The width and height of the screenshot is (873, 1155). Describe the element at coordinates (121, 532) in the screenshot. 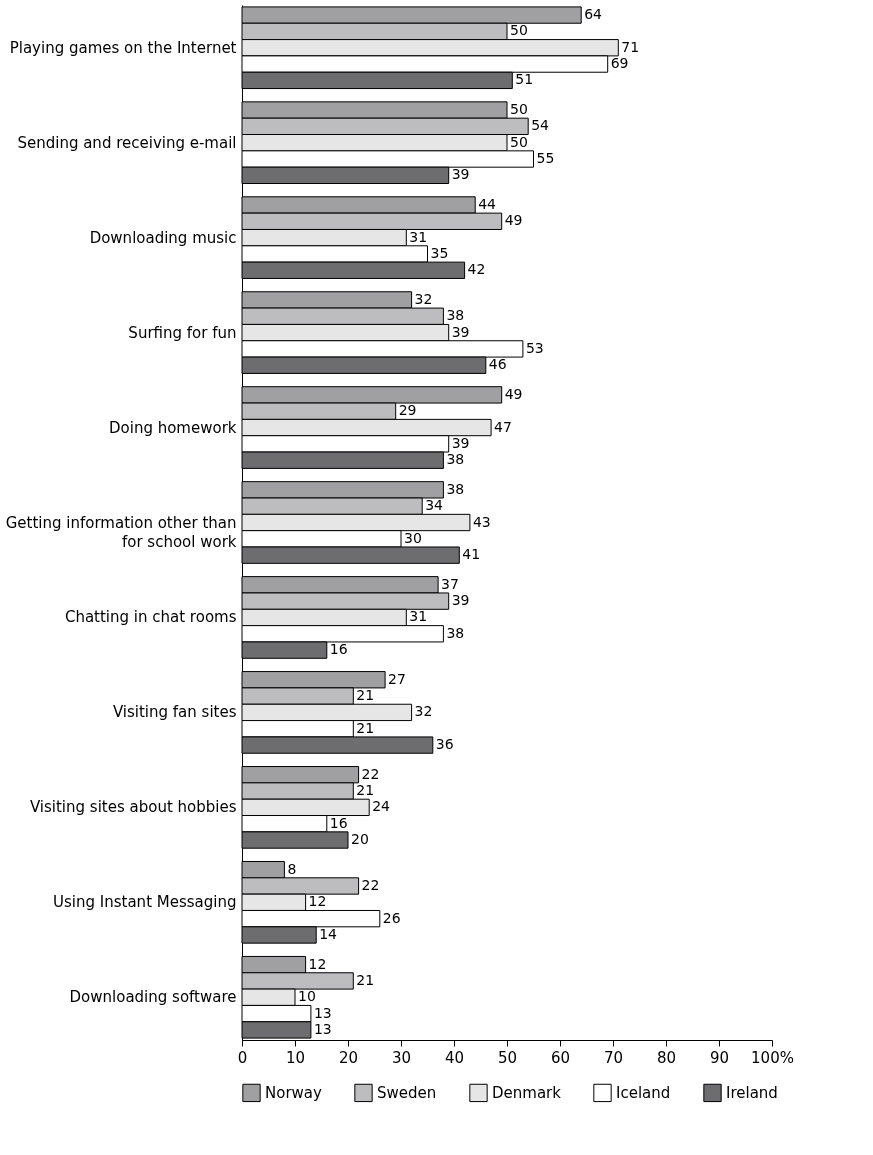

I see `y-tick-label: Getting information other than for school work` at that location.